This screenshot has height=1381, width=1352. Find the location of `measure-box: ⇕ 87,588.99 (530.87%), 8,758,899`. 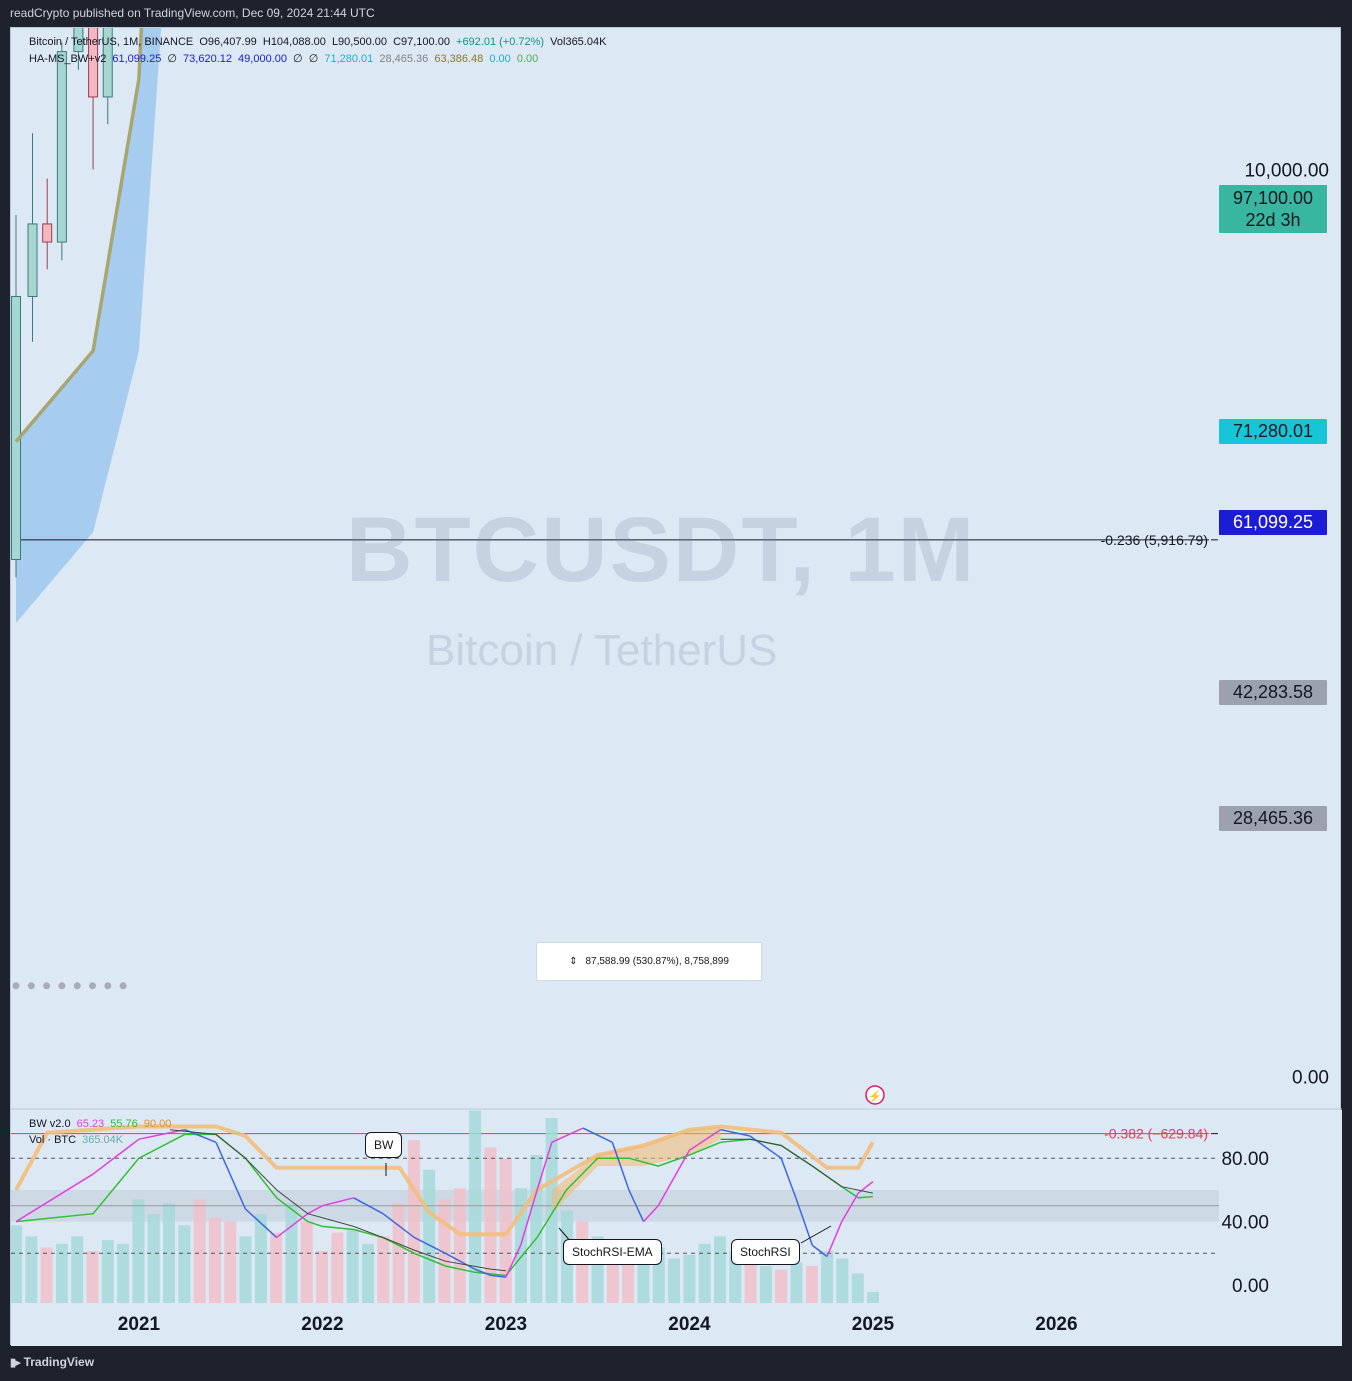

measure-box: ⇕ 87,588.99 (530.87%), 8,758,899 is located at coordinates (649, 961).